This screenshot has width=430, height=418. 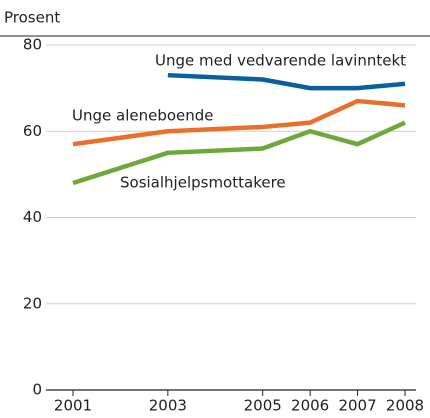 What do you see at coordinates (143, 116) in the screenshot?
I see `series-label: Unge aleneboende` at bounding box center [143, 116].